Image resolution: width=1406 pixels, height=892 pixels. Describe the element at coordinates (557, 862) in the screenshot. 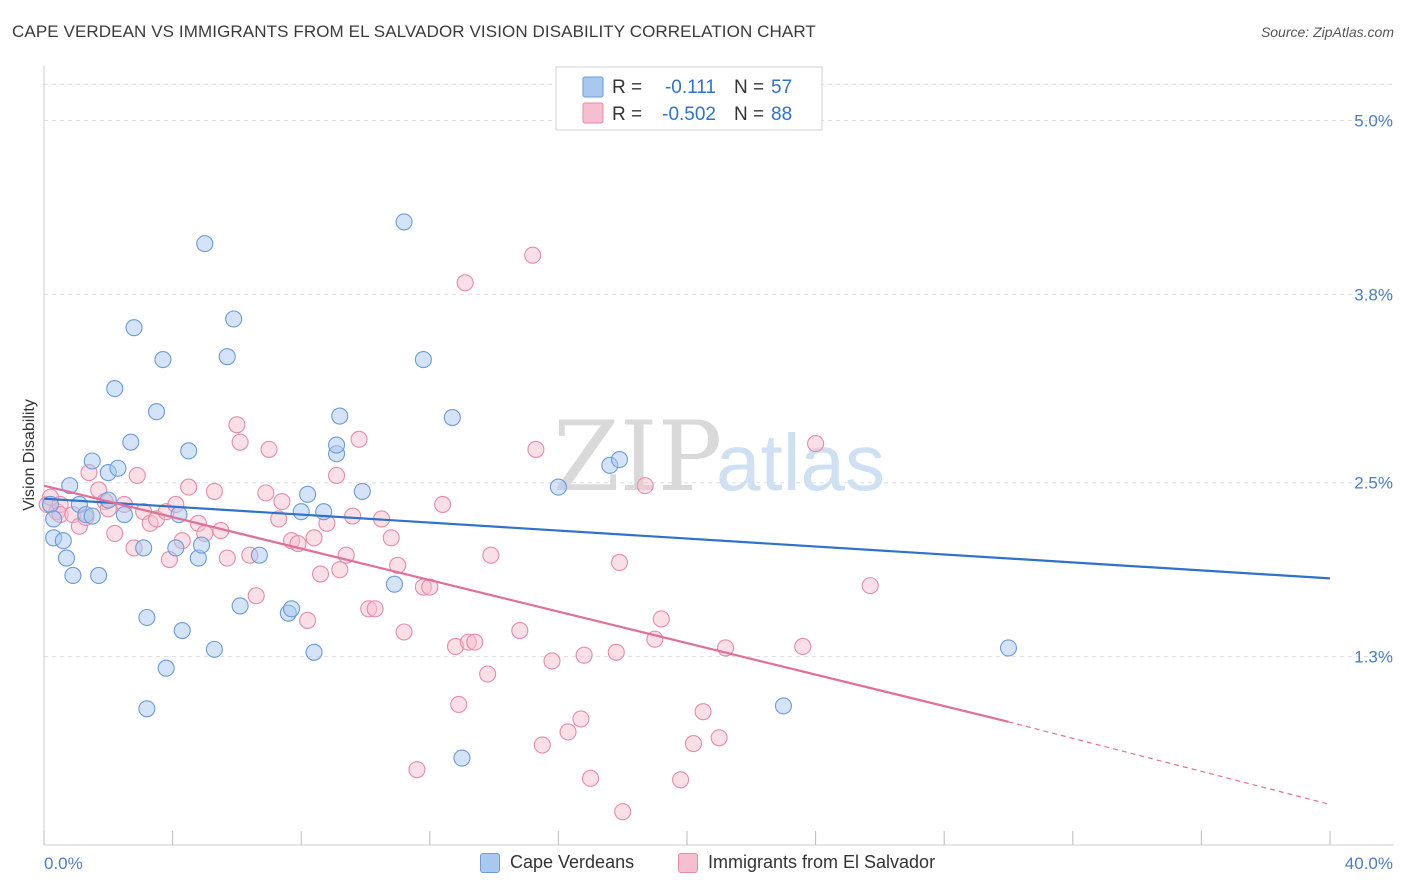

I see `bottom-legend-item-cape-verdeans: Cape Verdeans` at that location.